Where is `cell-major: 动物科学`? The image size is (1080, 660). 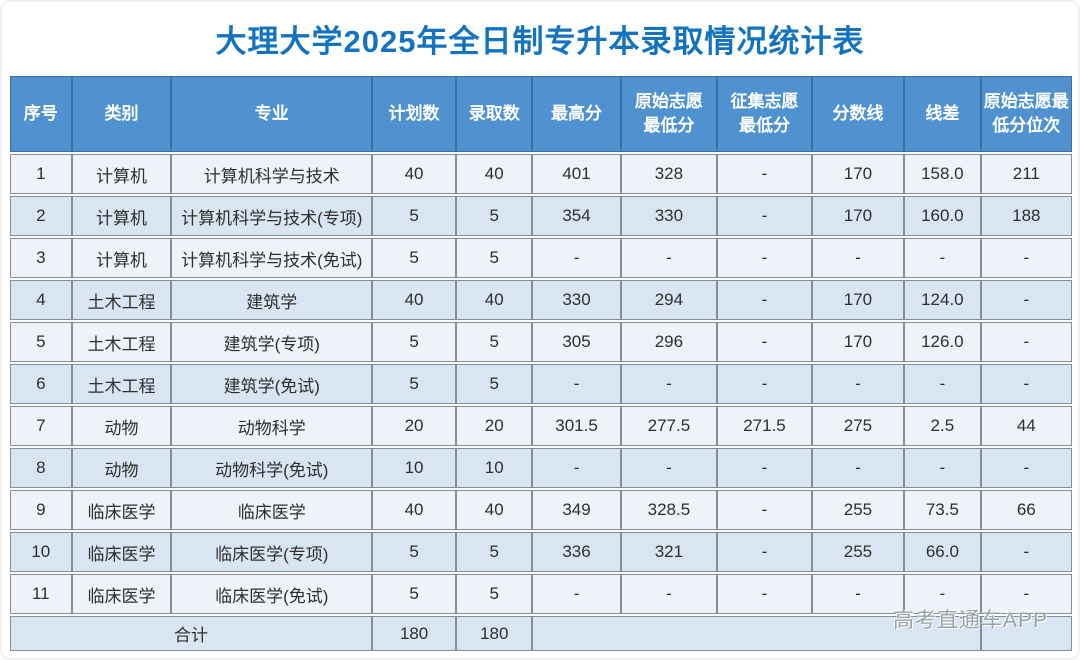 cell-major: 动物科学 is located at coordinates (272, 426).